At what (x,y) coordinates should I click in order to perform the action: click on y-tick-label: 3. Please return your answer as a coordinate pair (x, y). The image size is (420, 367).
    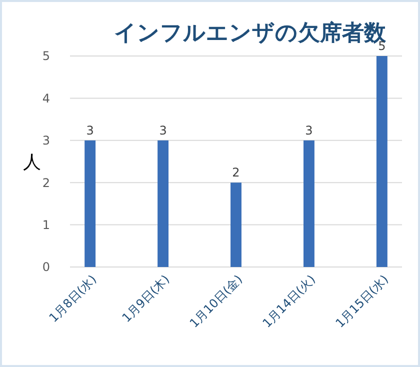
    Looking at the image, I should click on (46, 141).